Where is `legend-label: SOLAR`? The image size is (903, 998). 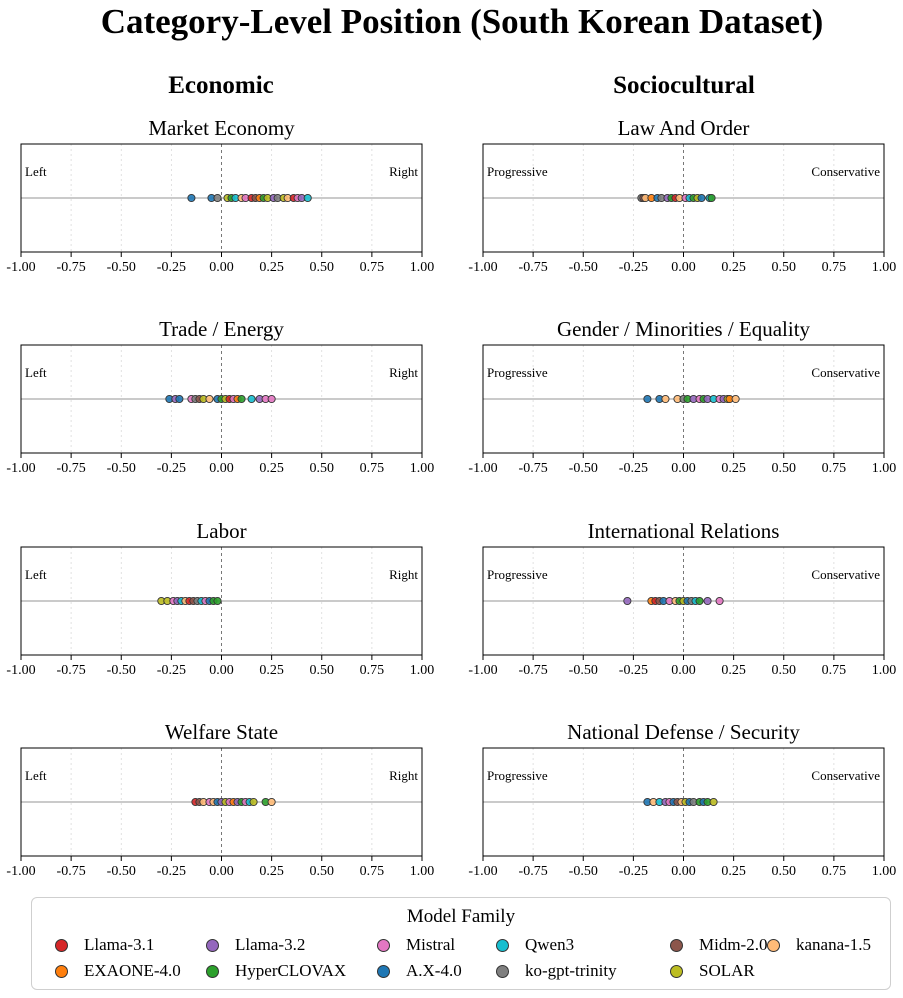
legend-label: SOLAR is located at coordinates (727, 970).